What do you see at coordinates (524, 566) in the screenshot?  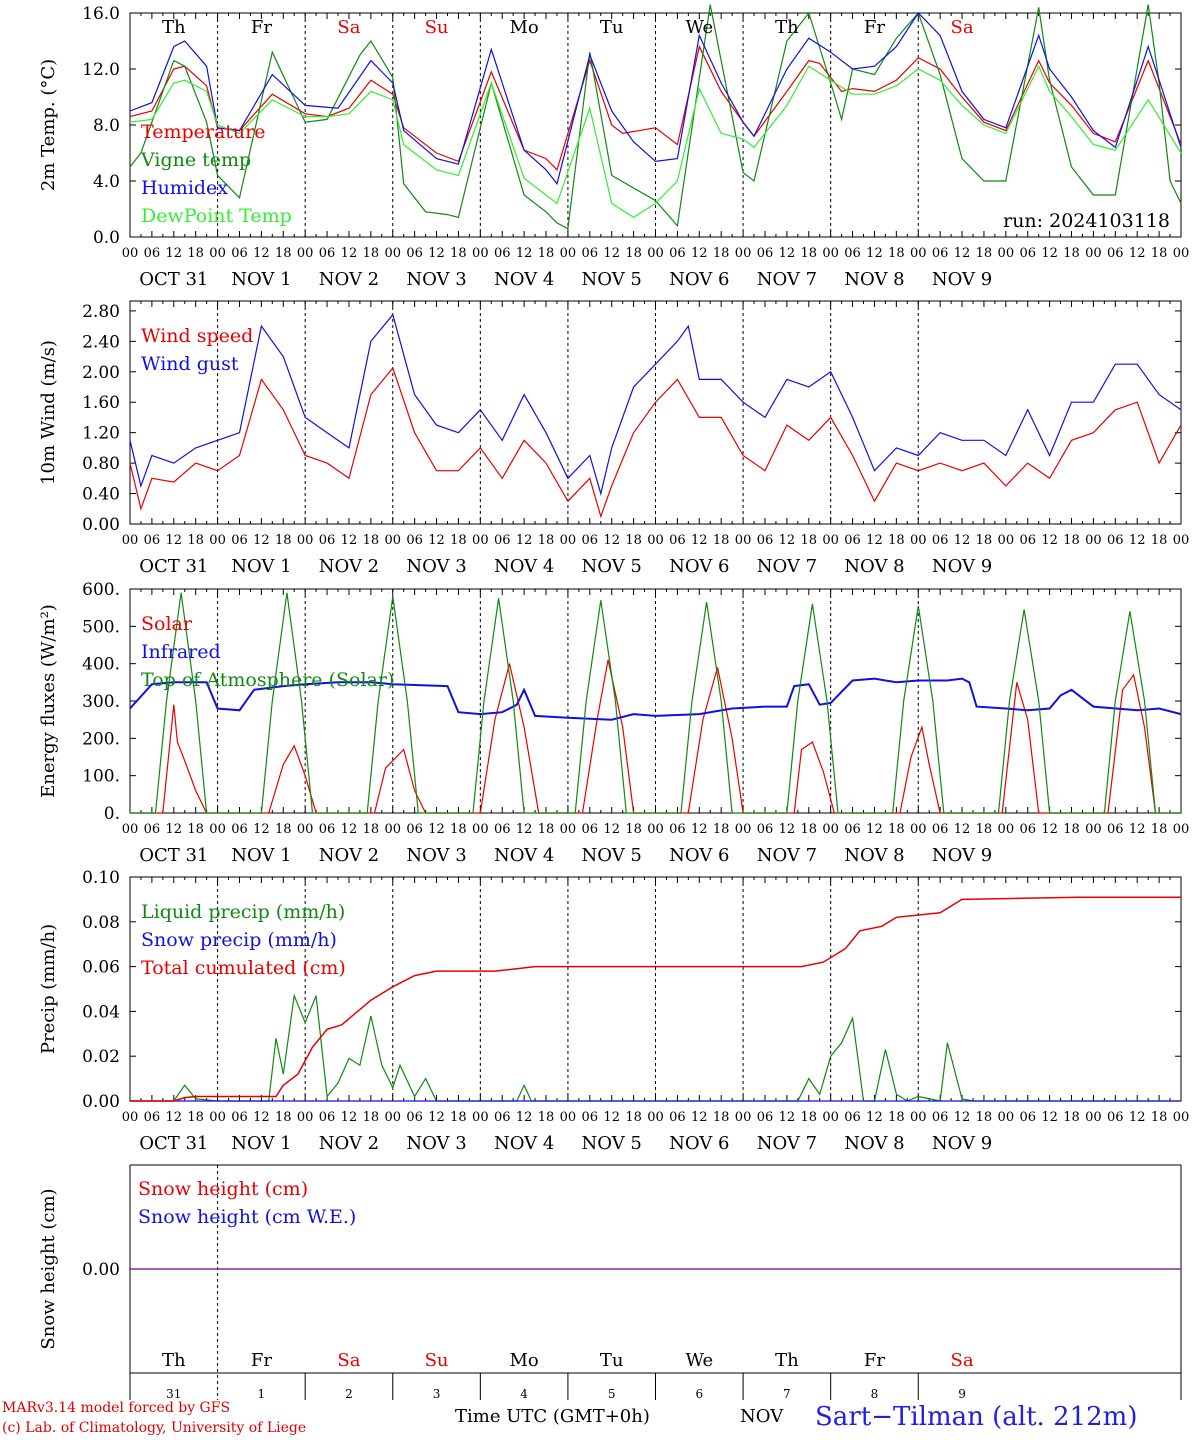 I see `date-label: NOV 4` at bounding box center [524, 566].